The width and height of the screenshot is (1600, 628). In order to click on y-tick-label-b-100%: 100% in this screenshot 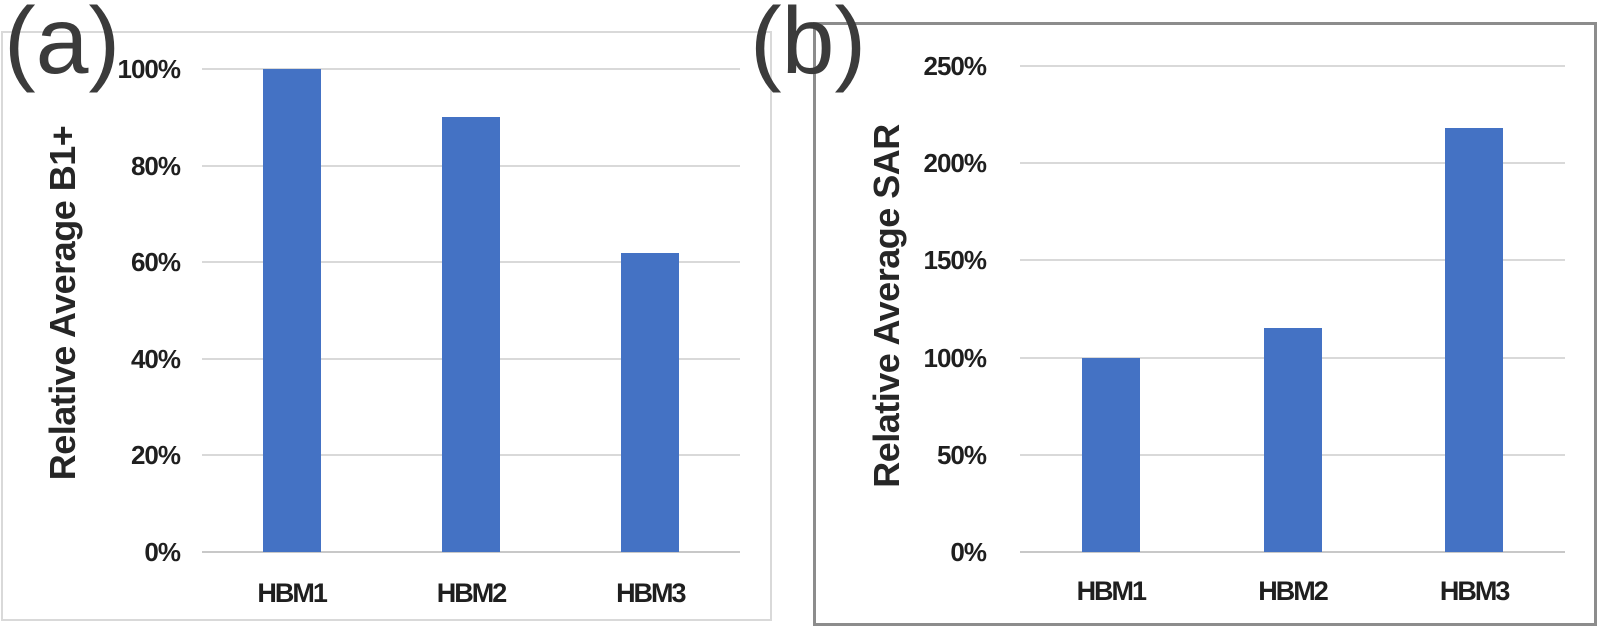, I will do `click(955, 357)`.